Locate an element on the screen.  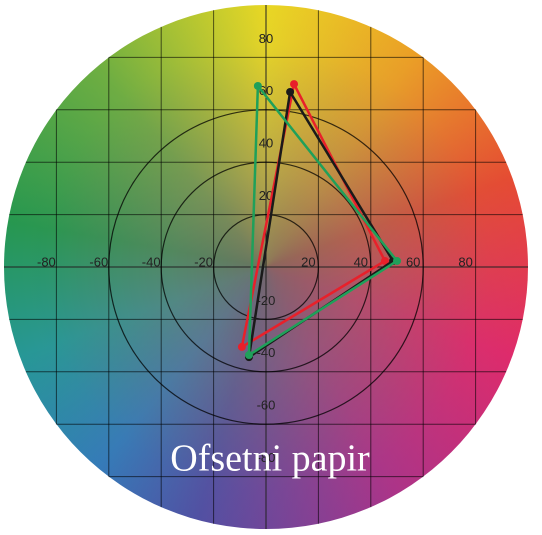
y-tick-label: 20 is located at coordinates (266, 195).